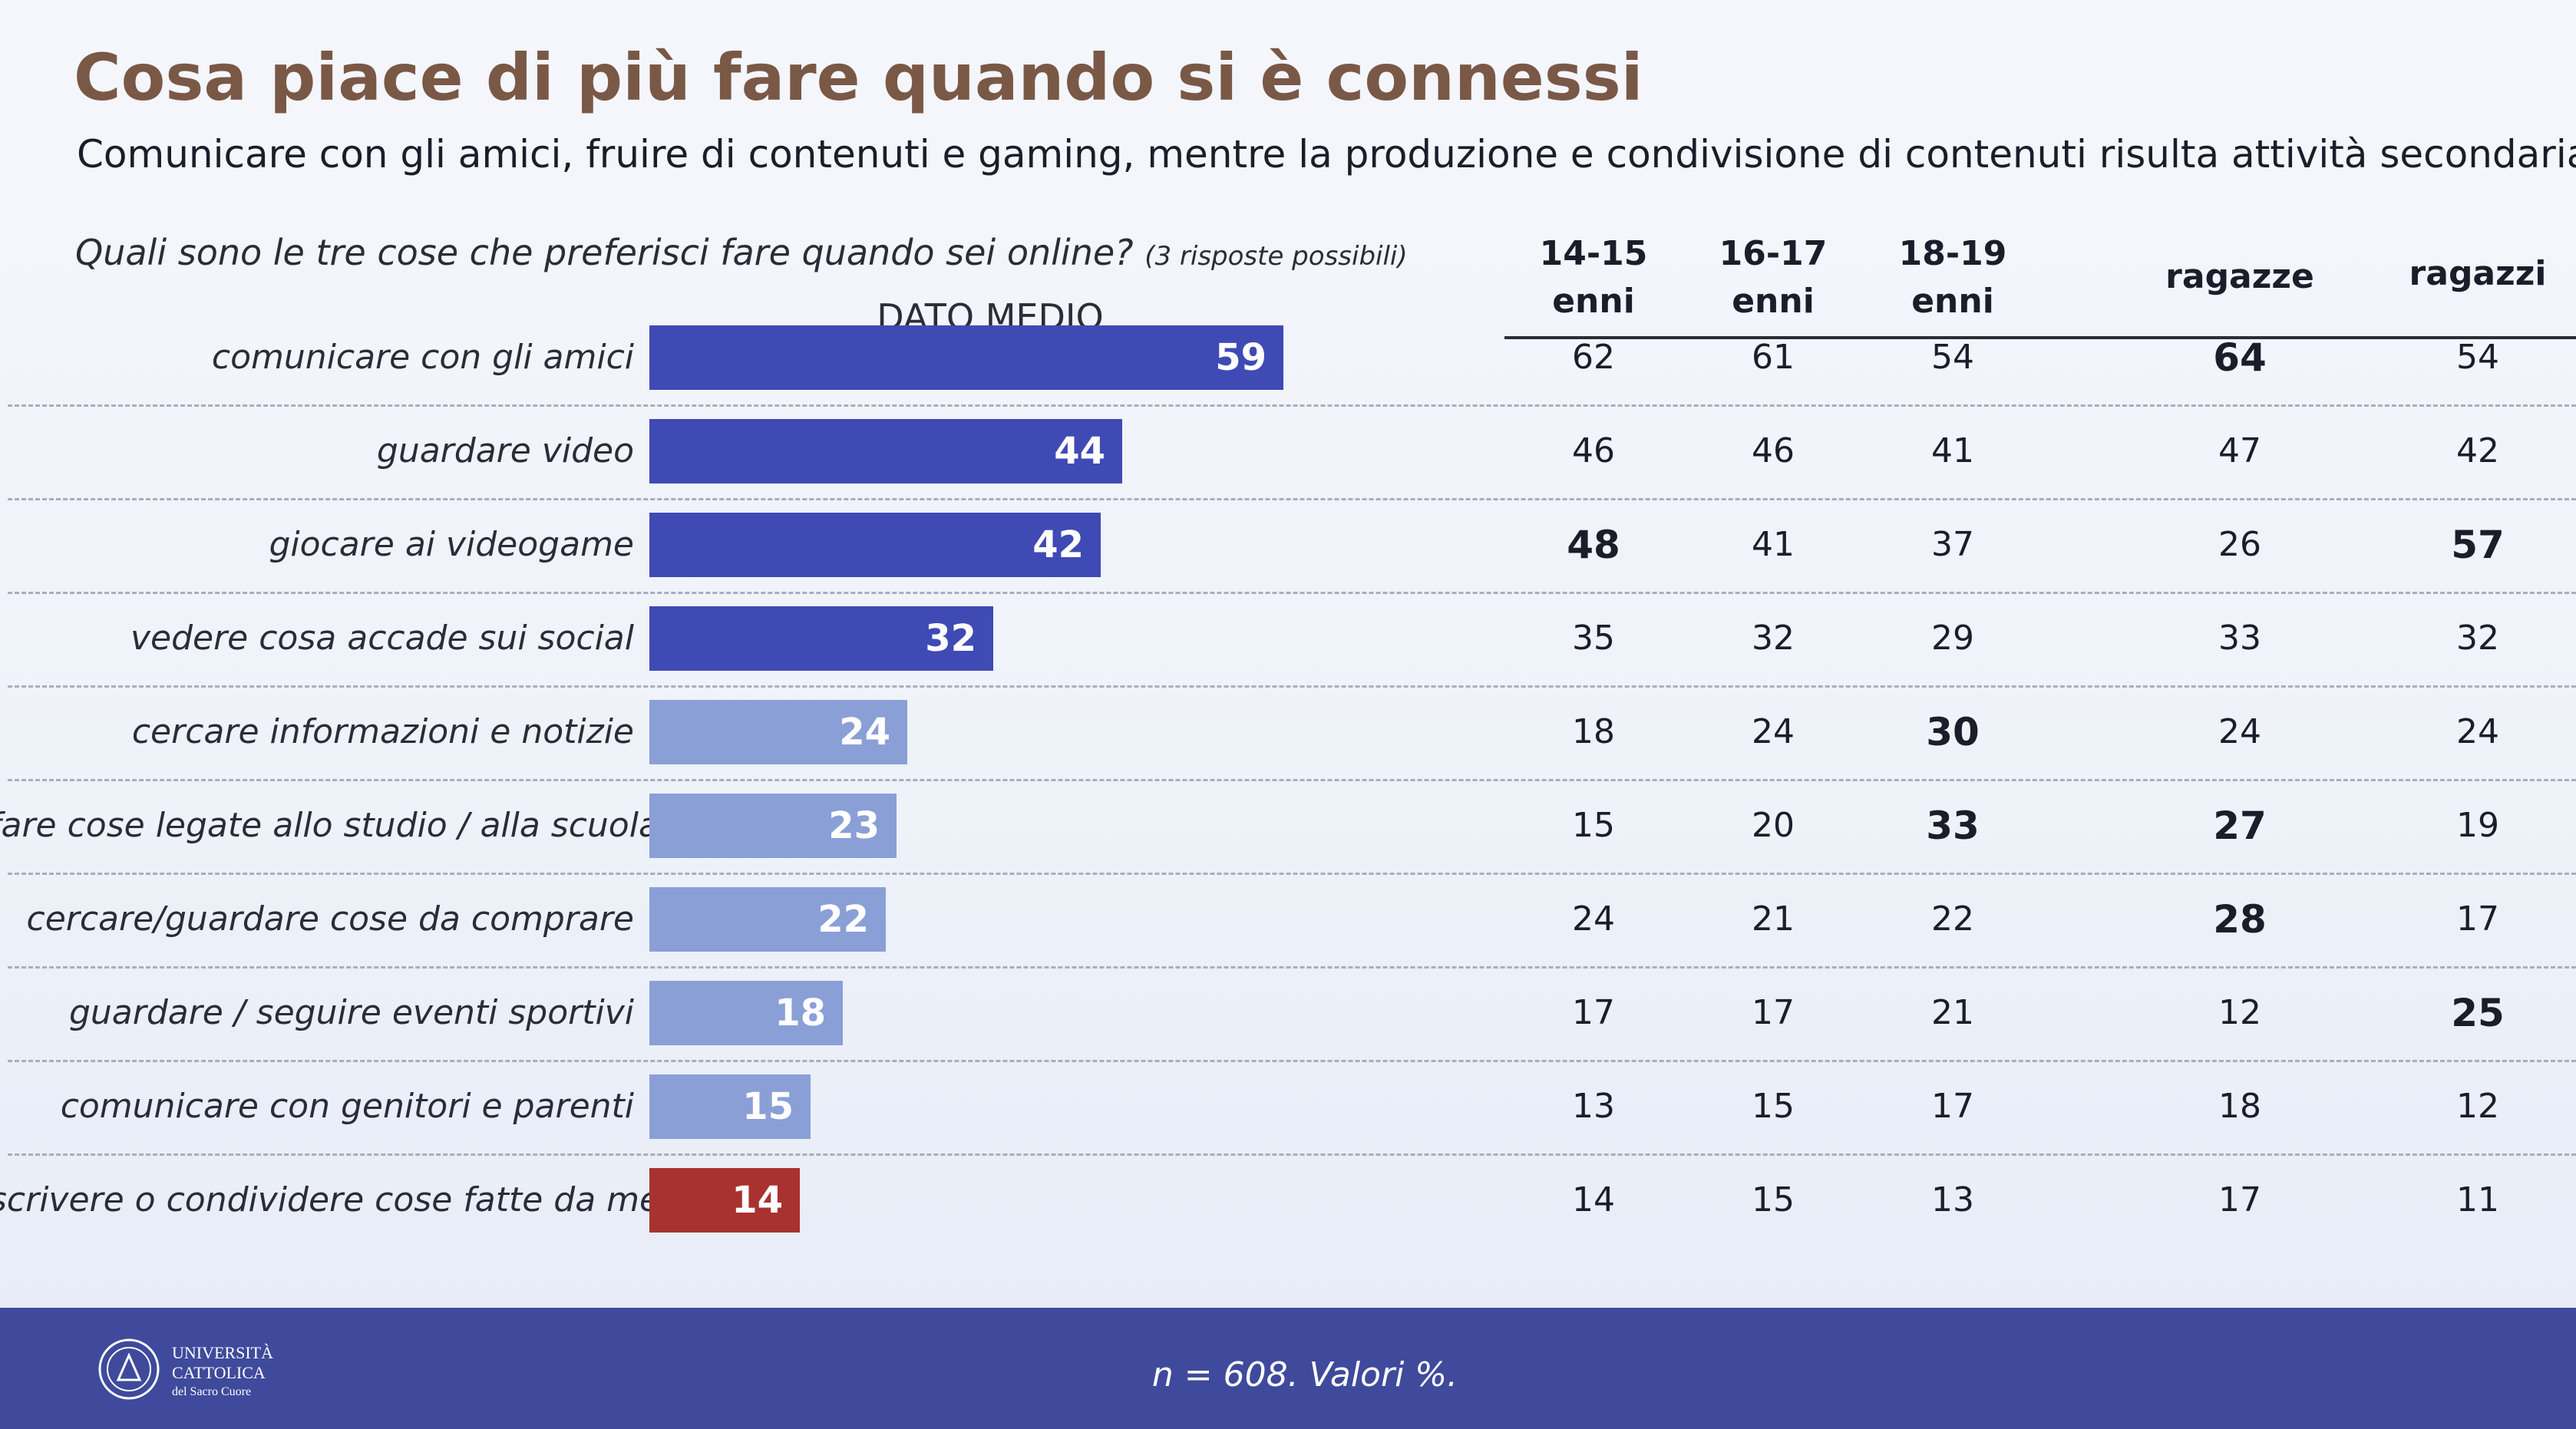 This screenshot has height=1429, width=2576. Describe the element at coordinates (2478, 1013) in the screenshot. I see `table-cell: 25` at that location.